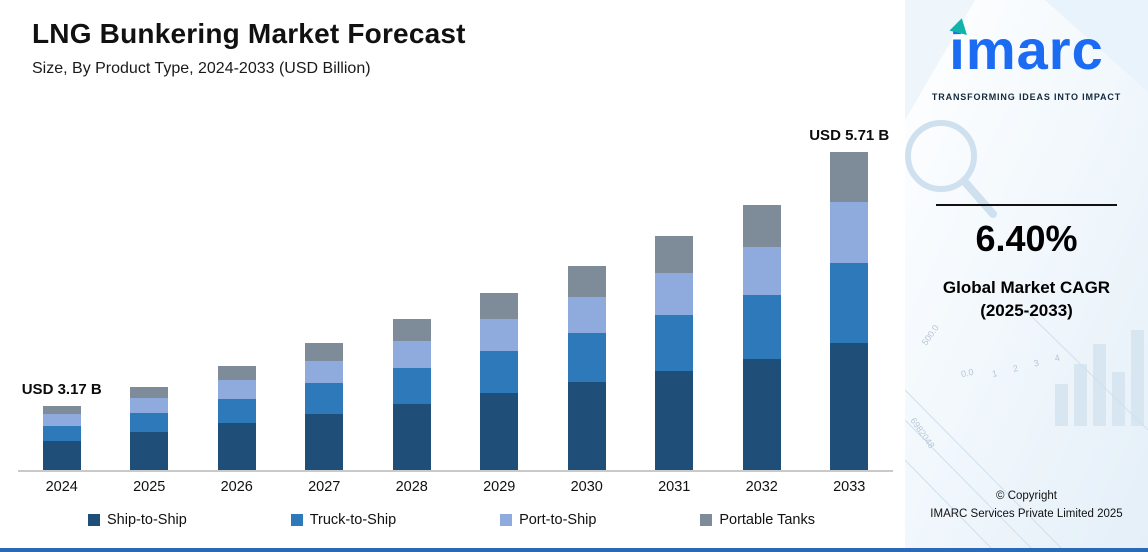  Describe the element at coordinates (147, 520) in the screenshot. I see `legend-label-ship-to-ship: Ship-to-Ship` at that location.